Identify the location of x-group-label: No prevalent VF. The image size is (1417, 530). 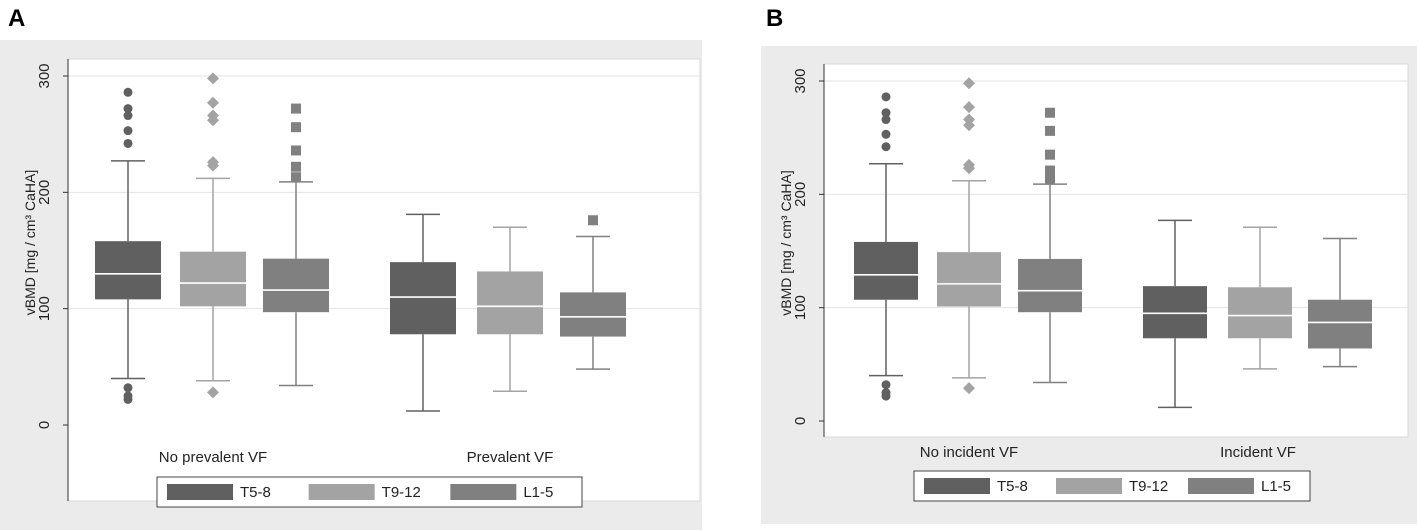
(213, 457).